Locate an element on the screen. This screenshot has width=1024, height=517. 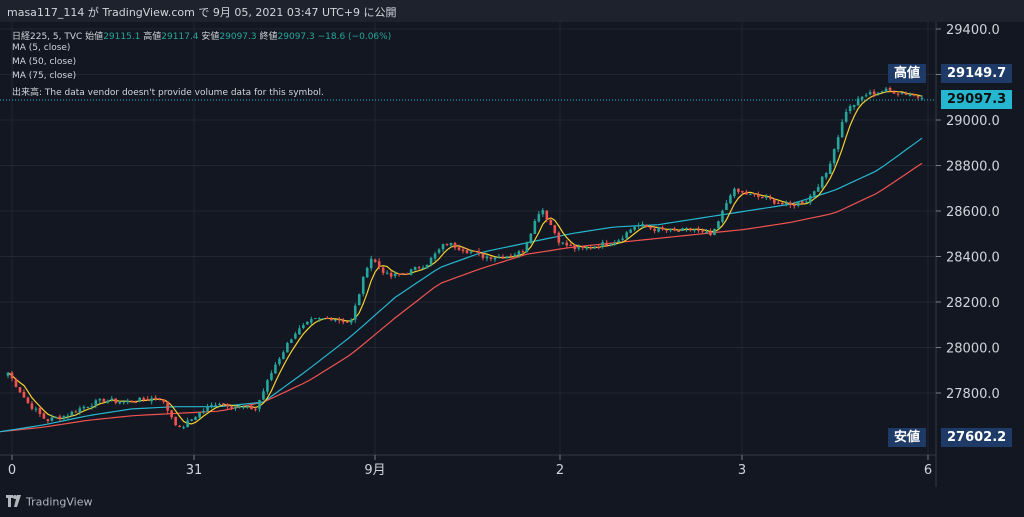
time-axis: 0 31 9月 2 3 6 is located at coordinates (470, 466).